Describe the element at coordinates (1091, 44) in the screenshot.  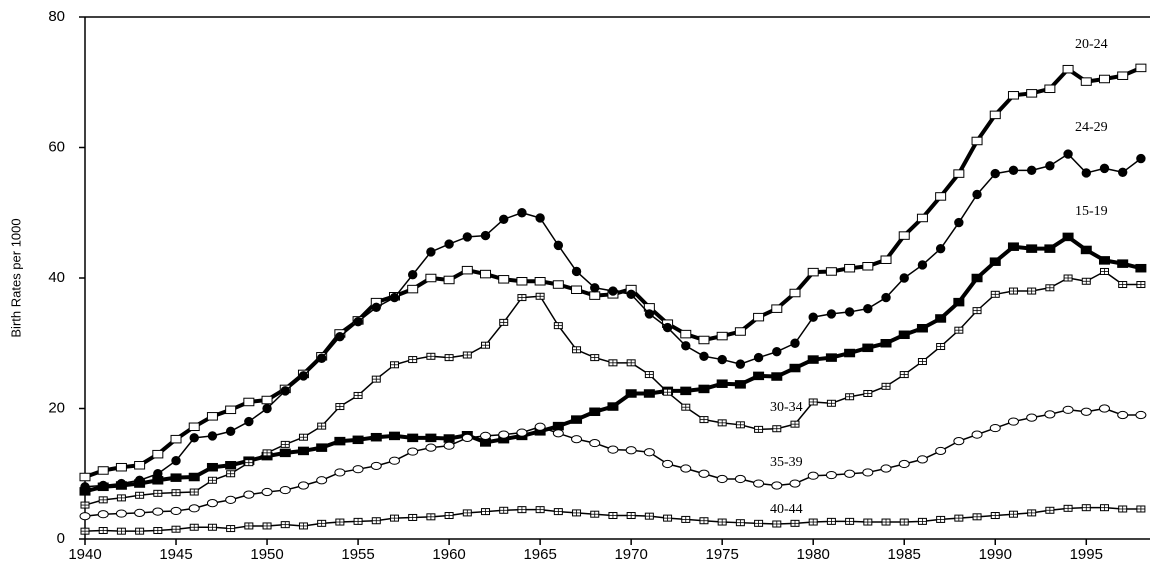
I see `series-label: 20-24` at that location.